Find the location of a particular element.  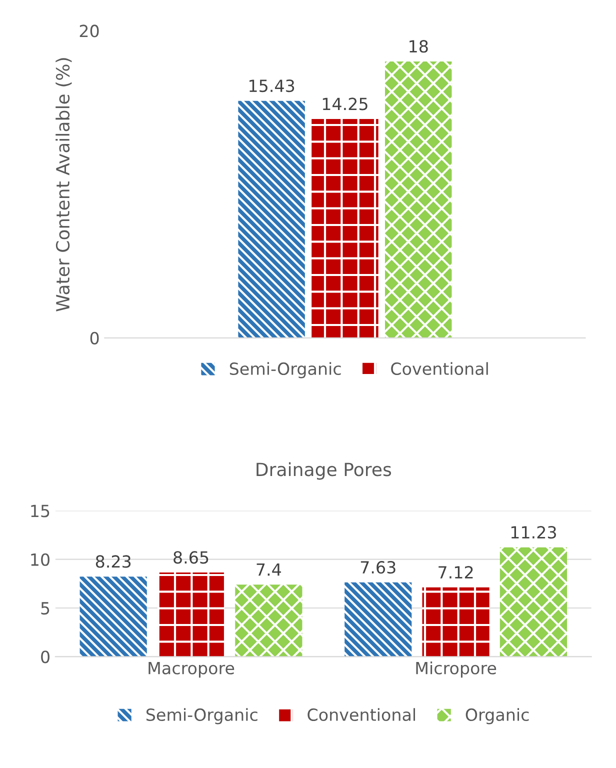

data-label: 8.23 is located at coordinates (113, 561).